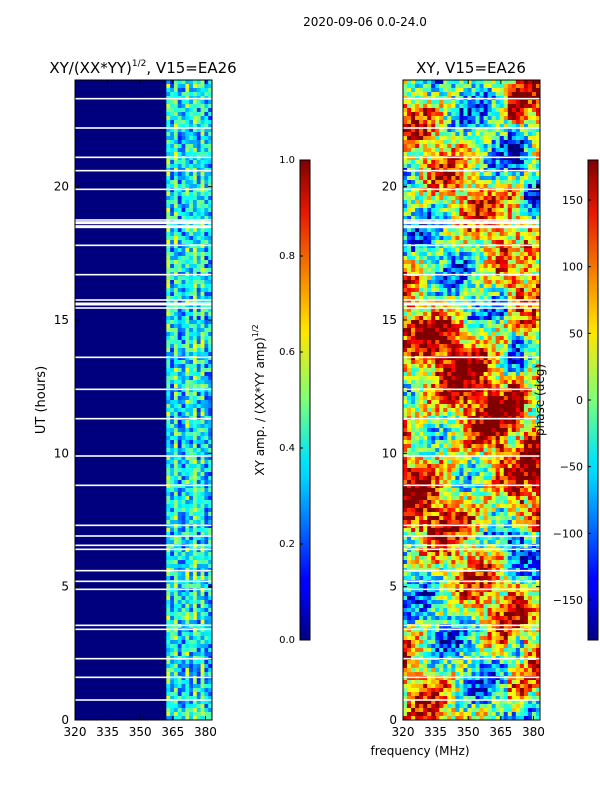 This screenshot has height=804, width=600. Describe the element at coordinates (143, 456) in the screenshot. I see `data-gap-line` at that location.